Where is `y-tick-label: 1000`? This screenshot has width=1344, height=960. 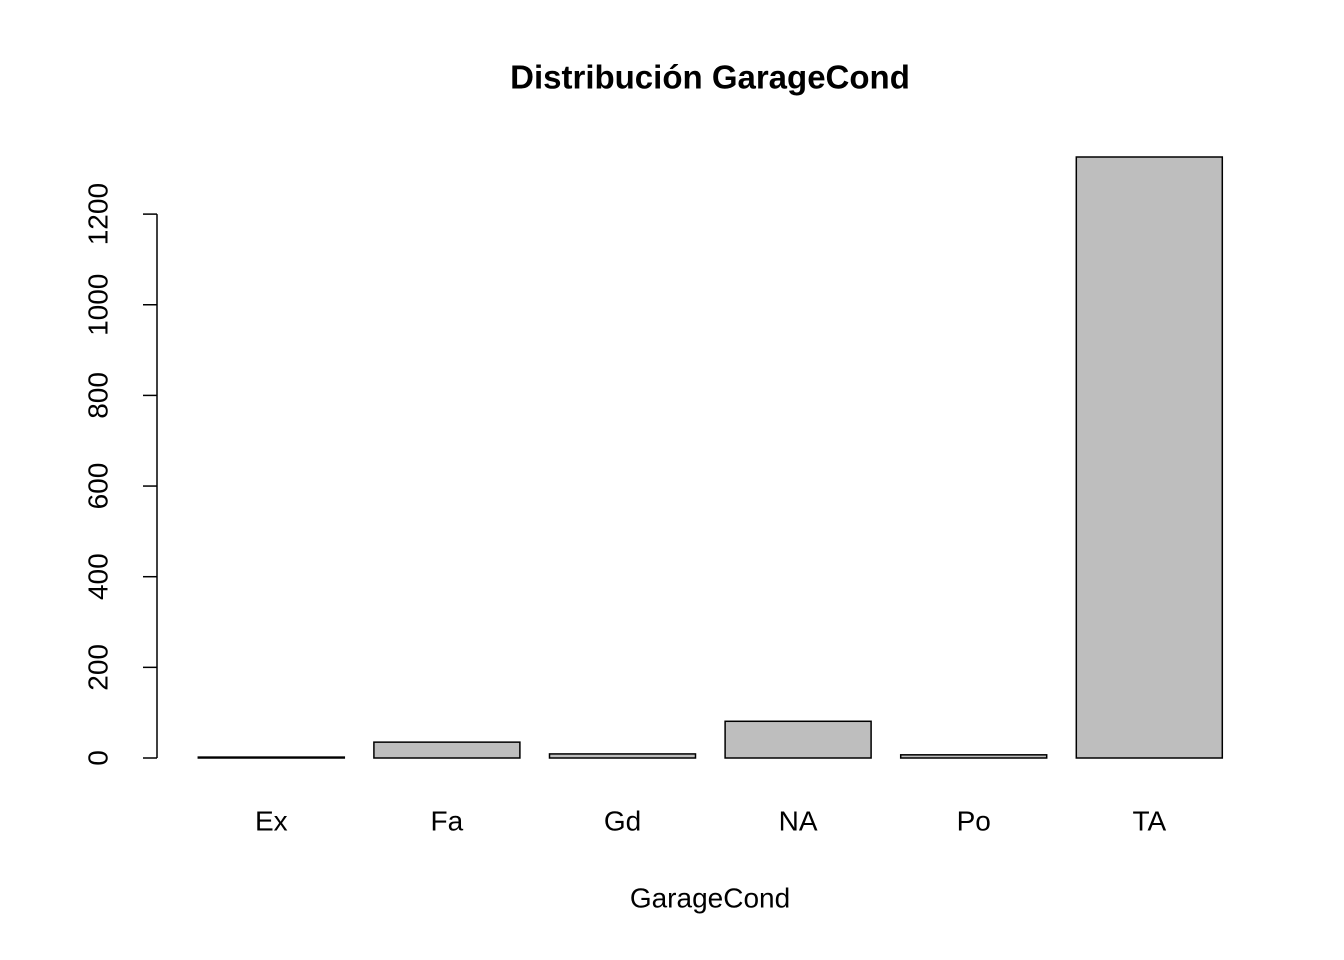
y-tick-label: 1000 is located at coordinates (97, 305).